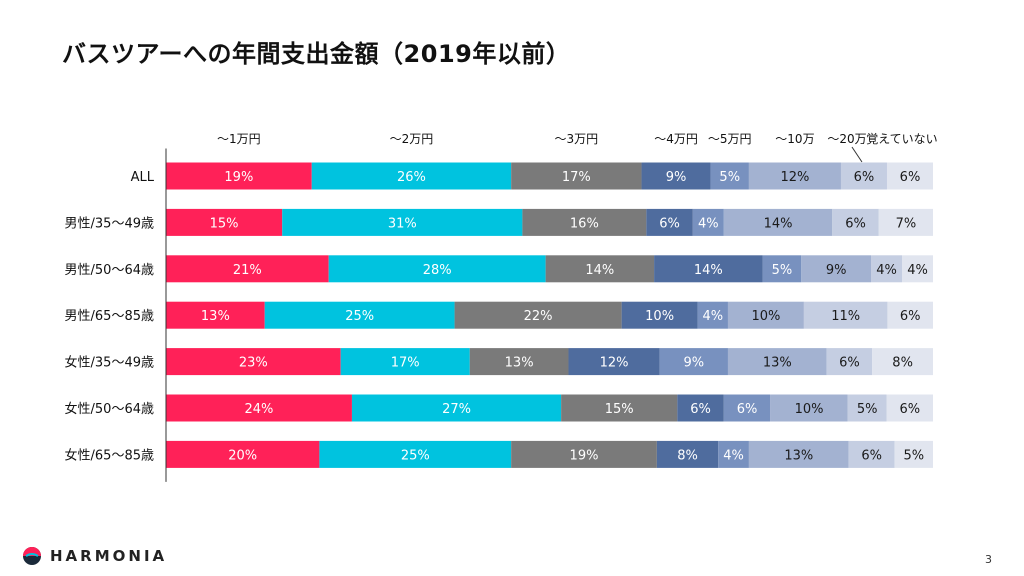 This screenshot has width=1024, height=576. I want to click on page-title: バスツアーへの年間支出金額（2019年以前）, so click(316, 54).